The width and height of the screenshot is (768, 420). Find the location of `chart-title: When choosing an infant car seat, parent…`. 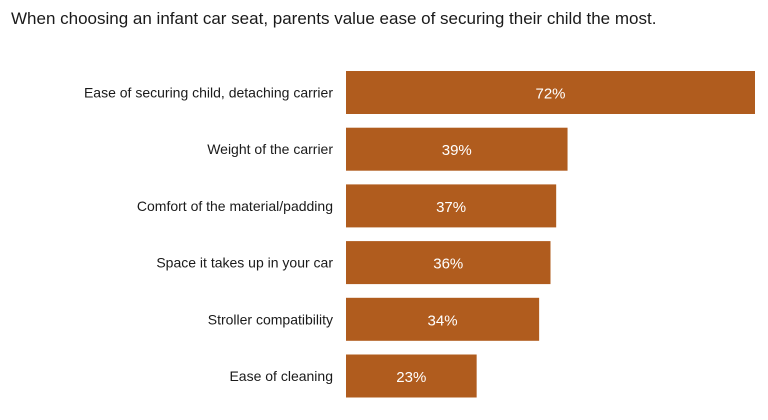

chart-title: When choosing an infant car seat, parent… is located at coordinates (334, 18).